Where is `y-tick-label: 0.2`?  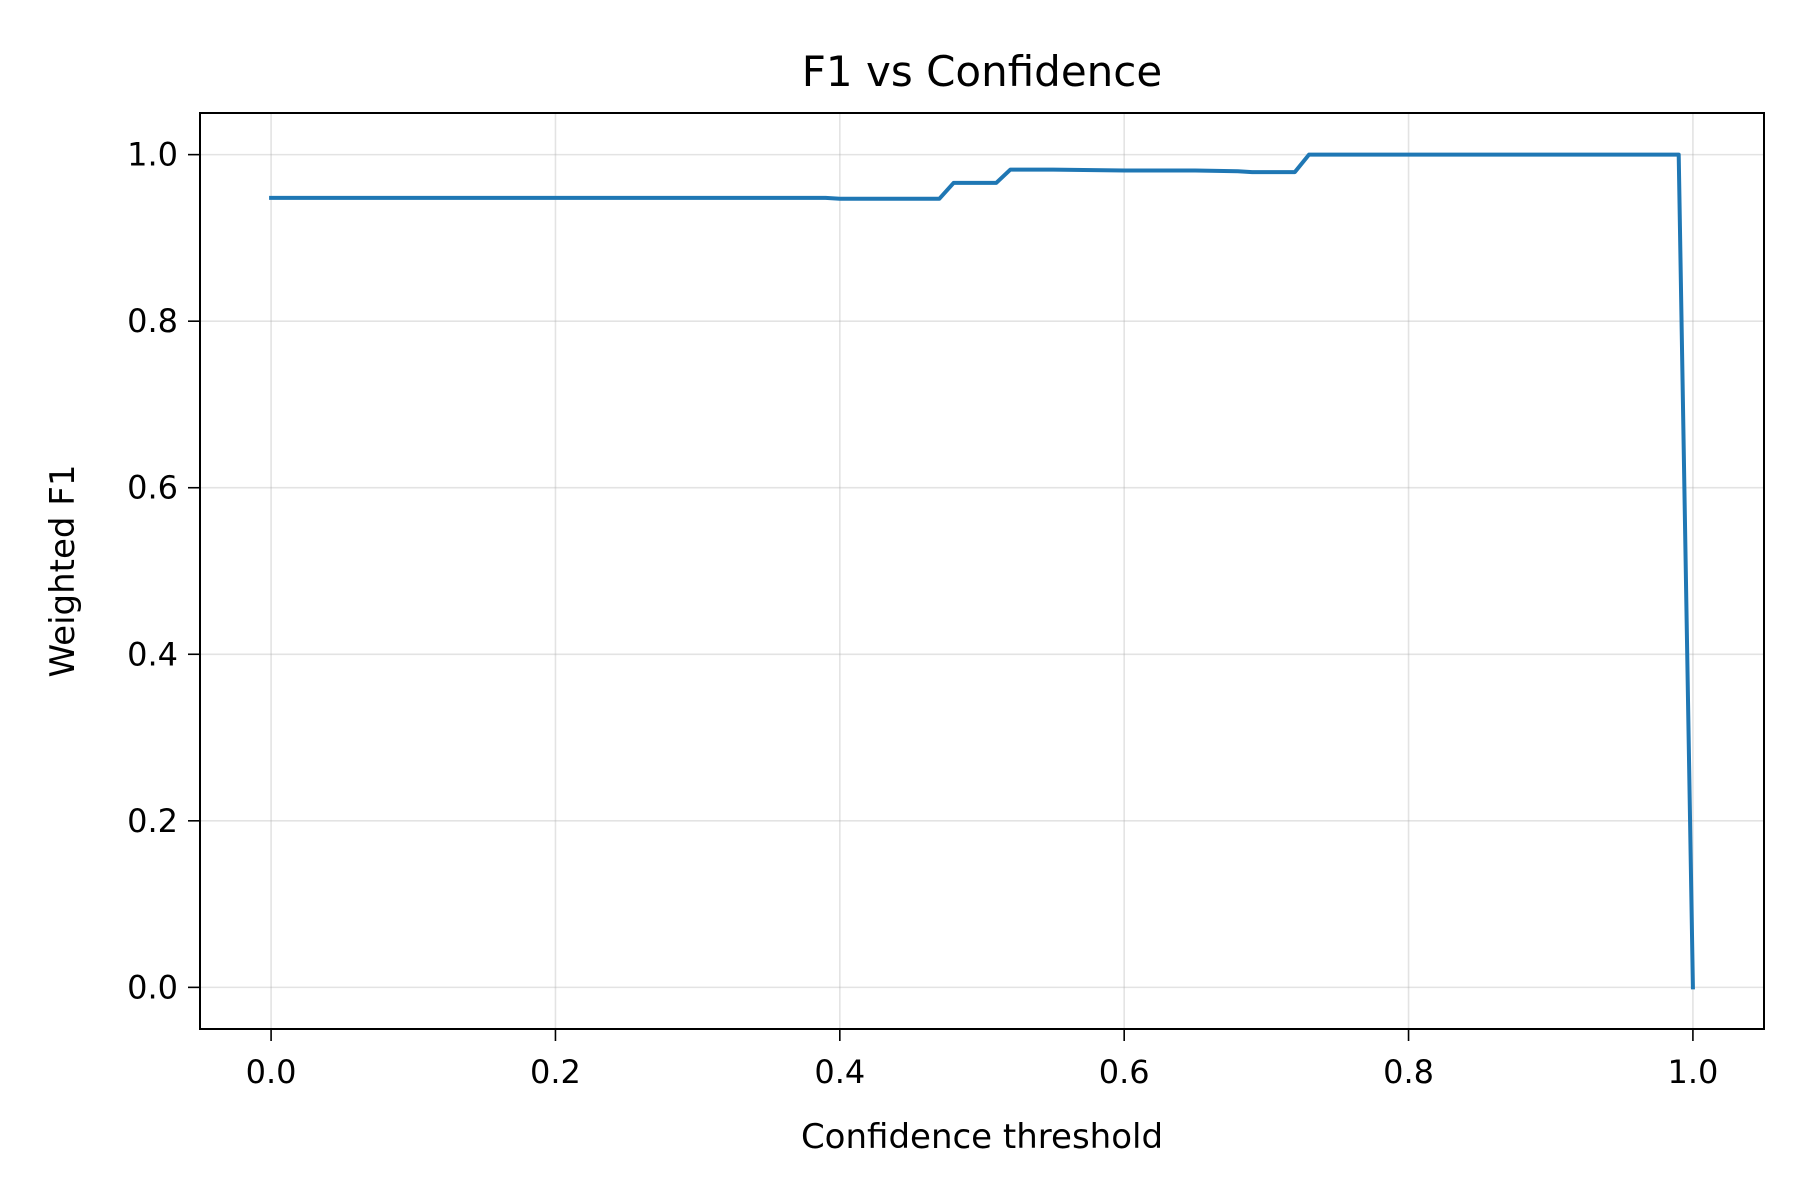 y-tick-label: 0.2 is located at coordinates (152, 821).